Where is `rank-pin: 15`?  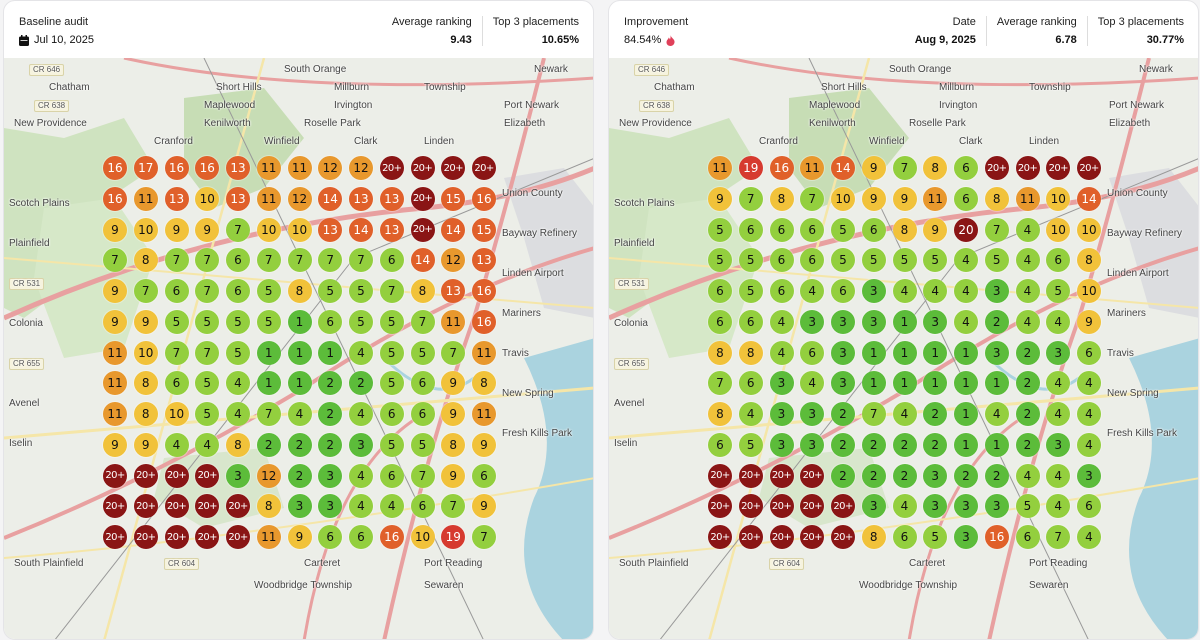 rank-pin: 15 is located at coordinates (453, 198).